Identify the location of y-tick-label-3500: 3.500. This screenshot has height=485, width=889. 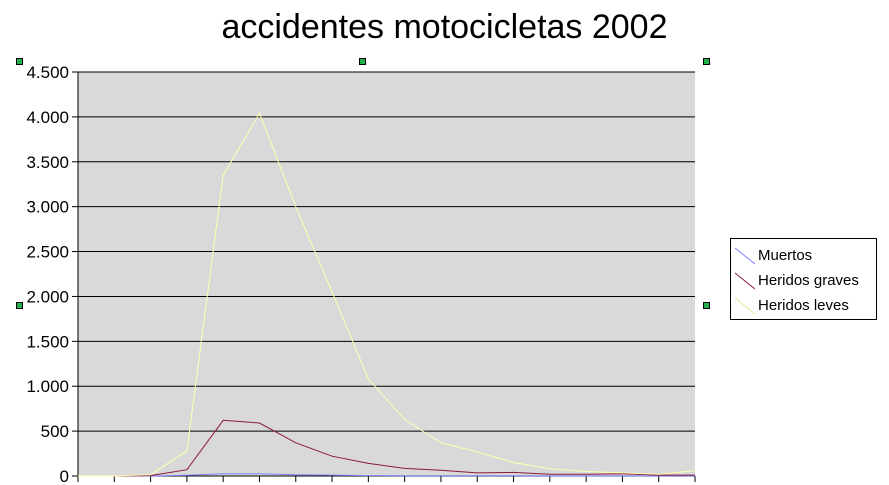
(47, 162).